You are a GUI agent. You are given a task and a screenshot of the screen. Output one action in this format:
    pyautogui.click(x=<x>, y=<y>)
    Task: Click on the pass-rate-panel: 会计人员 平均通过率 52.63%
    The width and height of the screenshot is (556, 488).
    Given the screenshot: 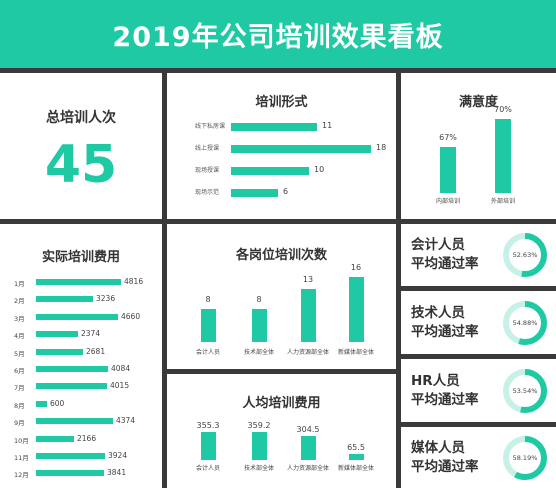 What is the action you would take?
    pyautogui.click(x=478, y=255)
    